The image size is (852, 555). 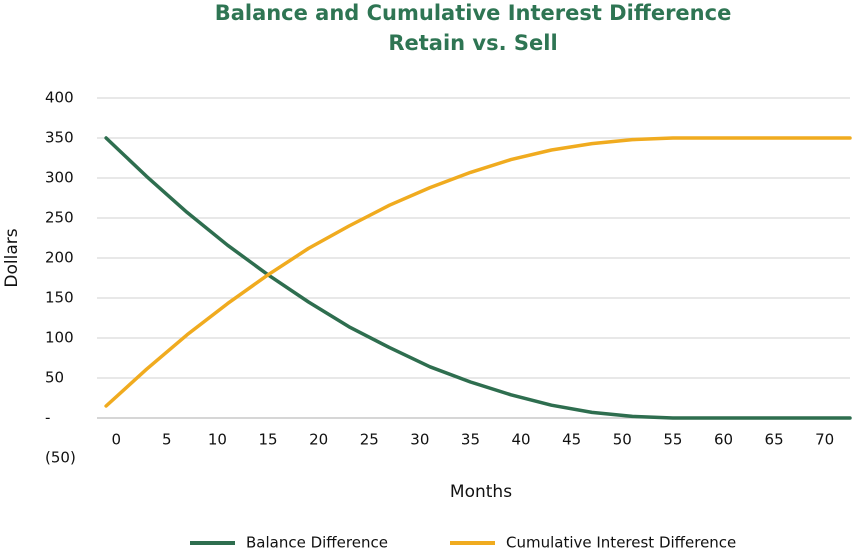 I want to click on x-tick-label: 40, so click(x=521, y=440).